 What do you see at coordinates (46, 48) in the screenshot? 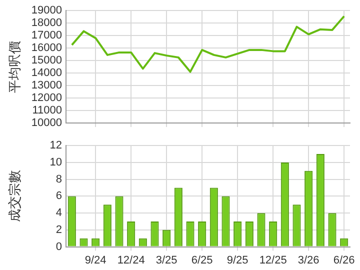
I see `y-tick-label: 16000` at bounding box center [46, 48].